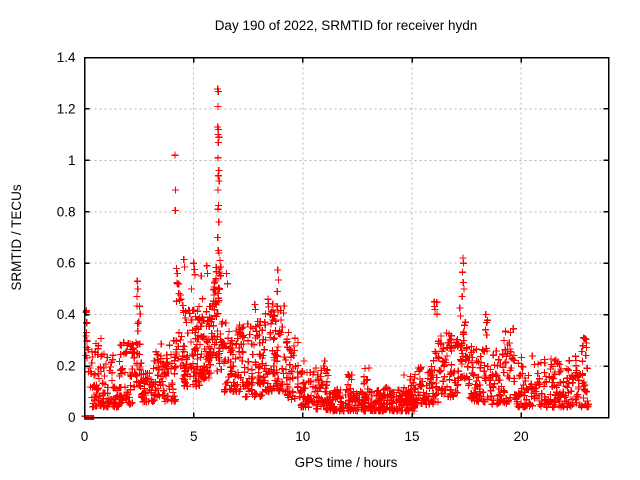 The image size is (640, 480). I want to click on x-tick-label: 10, so click(302, 436).